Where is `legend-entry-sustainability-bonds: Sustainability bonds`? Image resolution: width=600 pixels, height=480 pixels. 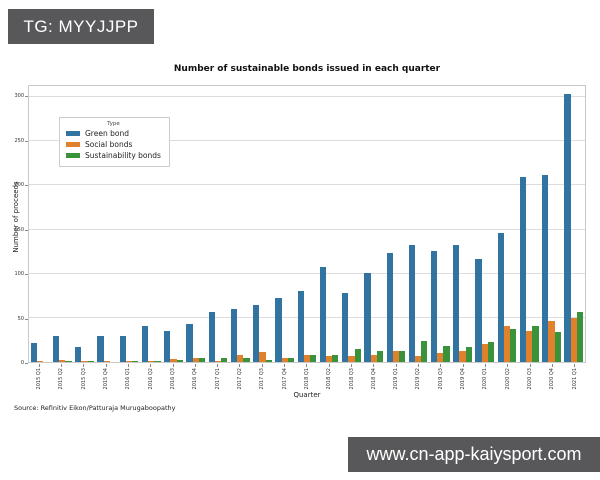
legend-entry-sustainability-bonds: Sustainability bonds is located at coordinates (113, 155).